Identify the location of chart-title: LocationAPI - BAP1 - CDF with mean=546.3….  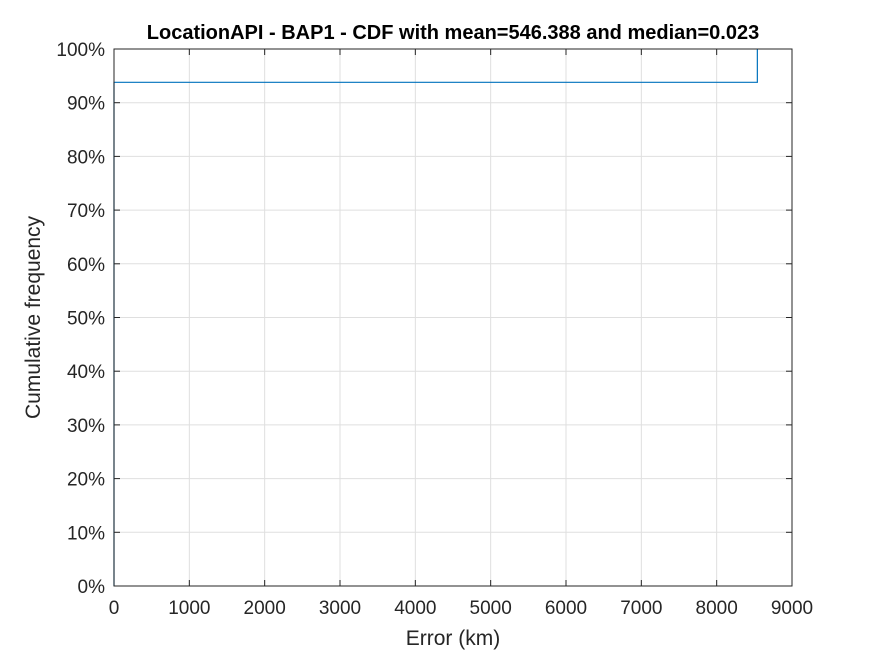
(453, 33).